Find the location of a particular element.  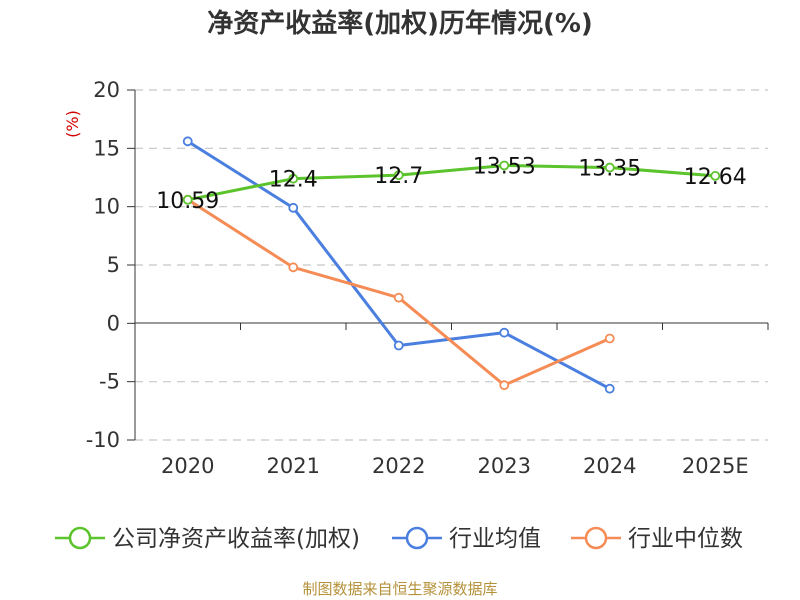

label-layer: 10.59 12.4 12.7 13.53 13.35 12.64 is located at coordinates (451, 183).